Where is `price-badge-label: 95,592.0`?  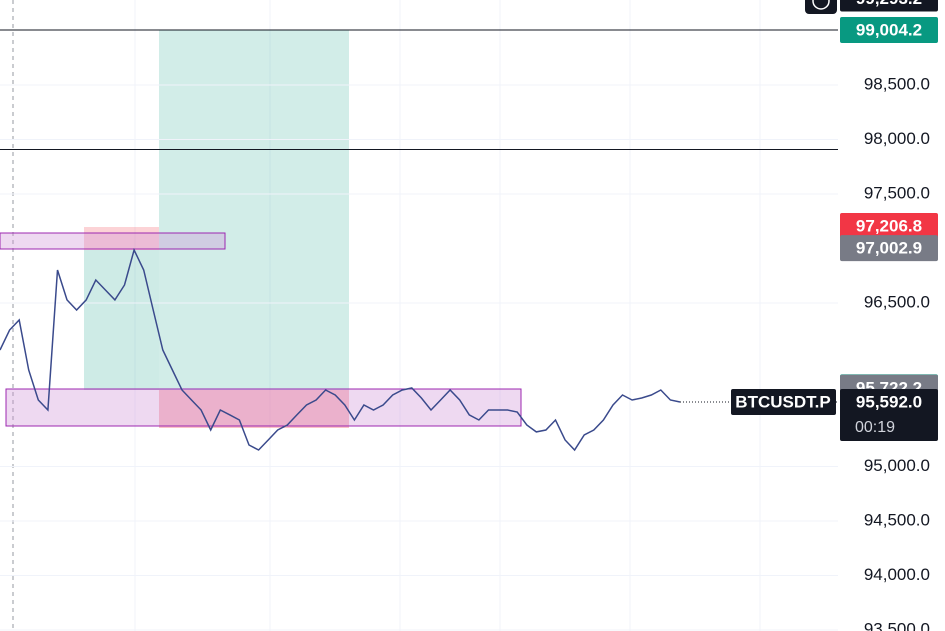 price-badge-label: 95,592.0 is located at coordinates (889, 401).